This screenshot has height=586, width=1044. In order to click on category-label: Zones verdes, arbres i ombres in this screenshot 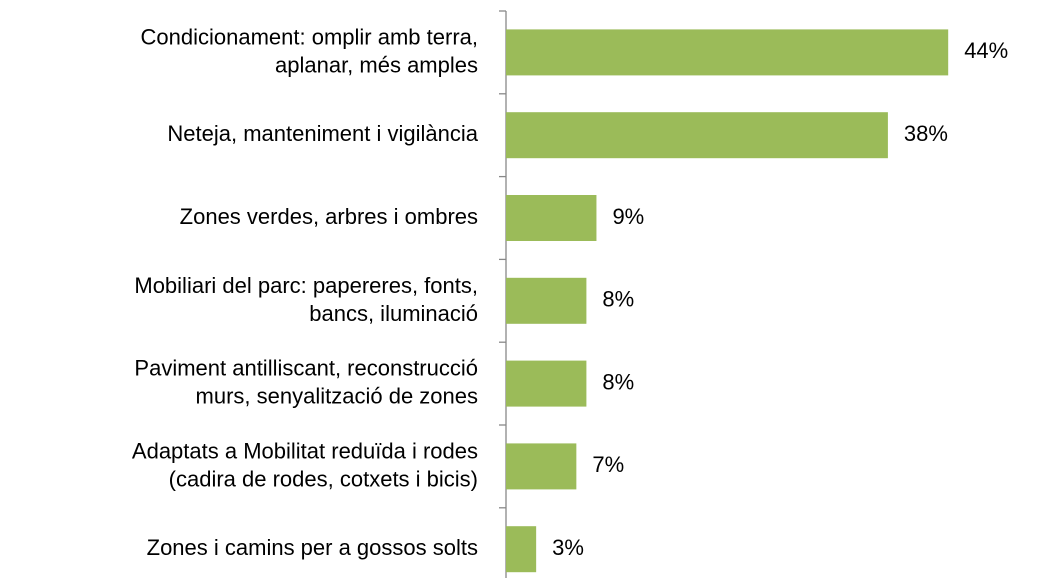, I will do `click(329, 216)`.